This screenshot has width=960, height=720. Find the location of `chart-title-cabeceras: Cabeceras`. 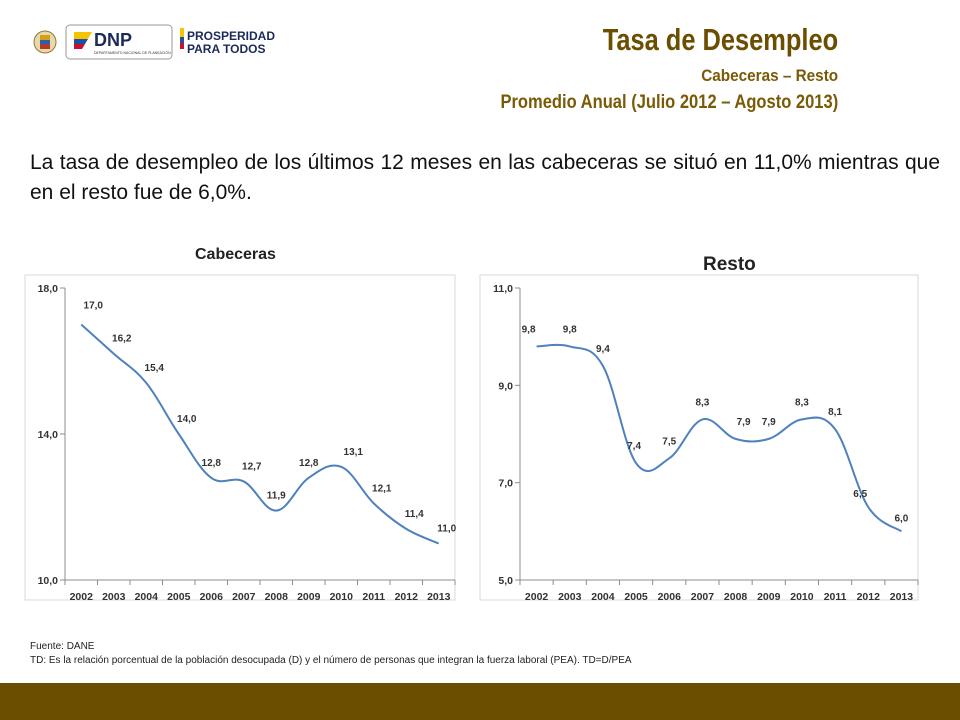

chart-title-cabeceras: Cabeceras is located at coordinates (235, 254).